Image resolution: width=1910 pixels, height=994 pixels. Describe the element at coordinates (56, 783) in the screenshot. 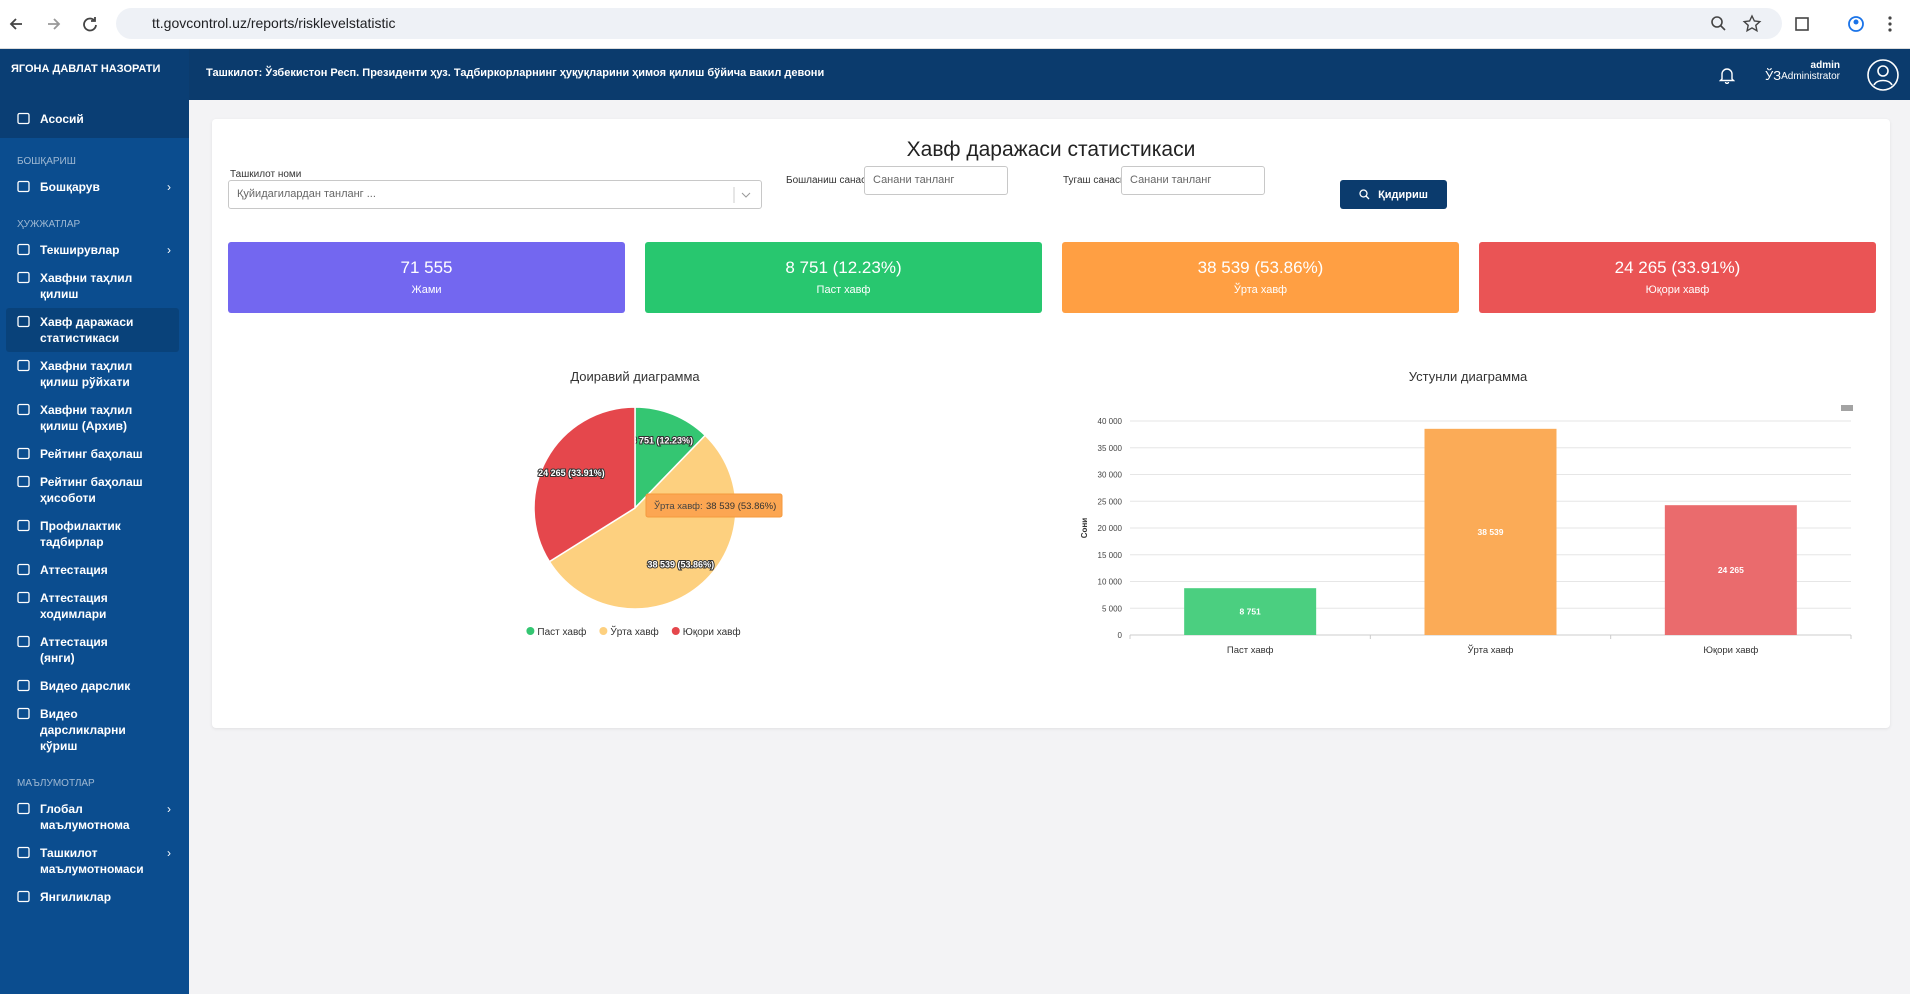

I see `menu-section-title: МАЪЛУМОТЛАР` at that location.